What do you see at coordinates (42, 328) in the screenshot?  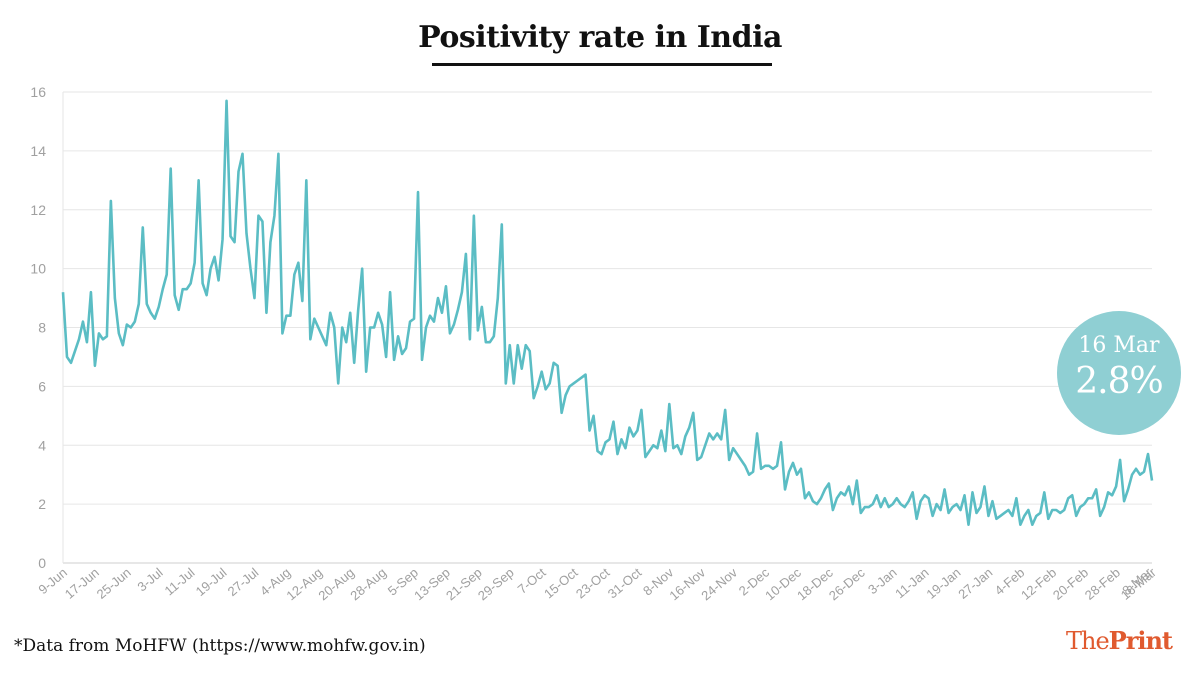 I see `y-tick-label: 8` at bounding box center [42, 328].